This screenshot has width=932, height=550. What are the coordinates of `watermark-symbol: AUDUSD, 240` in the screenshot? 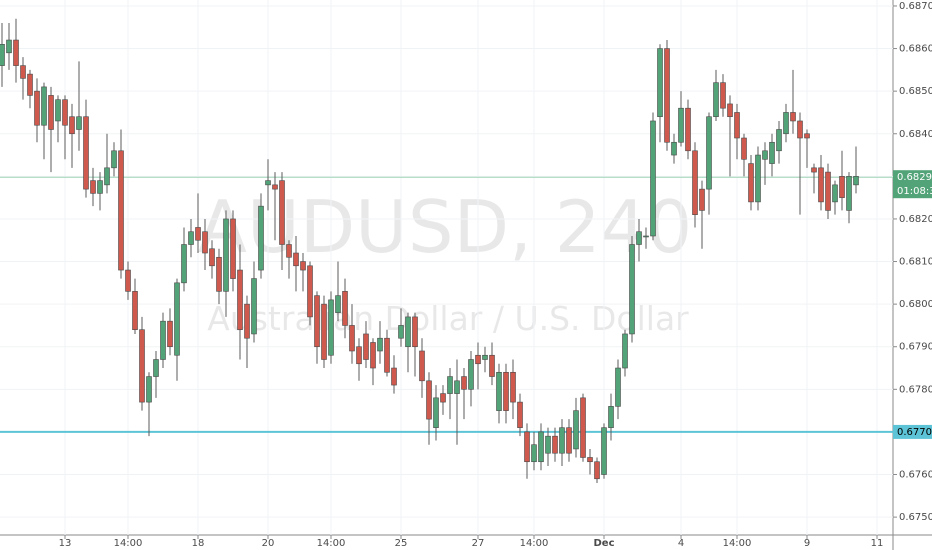 It's located at (445, 227).